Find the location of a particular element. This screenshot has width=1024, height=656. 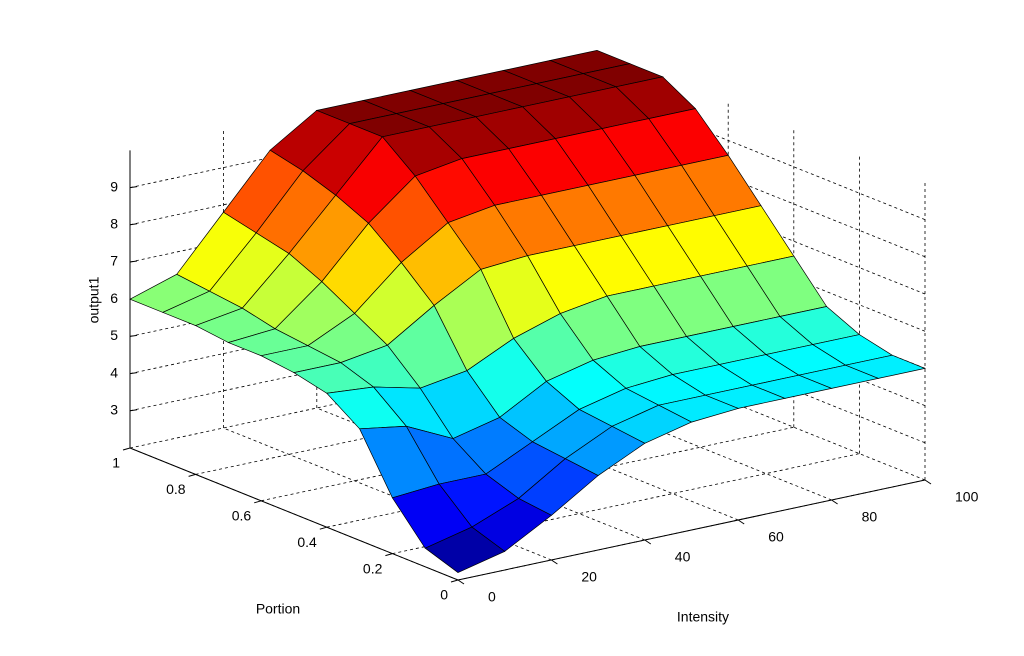

x-axis is located at coordinates (691, 530).